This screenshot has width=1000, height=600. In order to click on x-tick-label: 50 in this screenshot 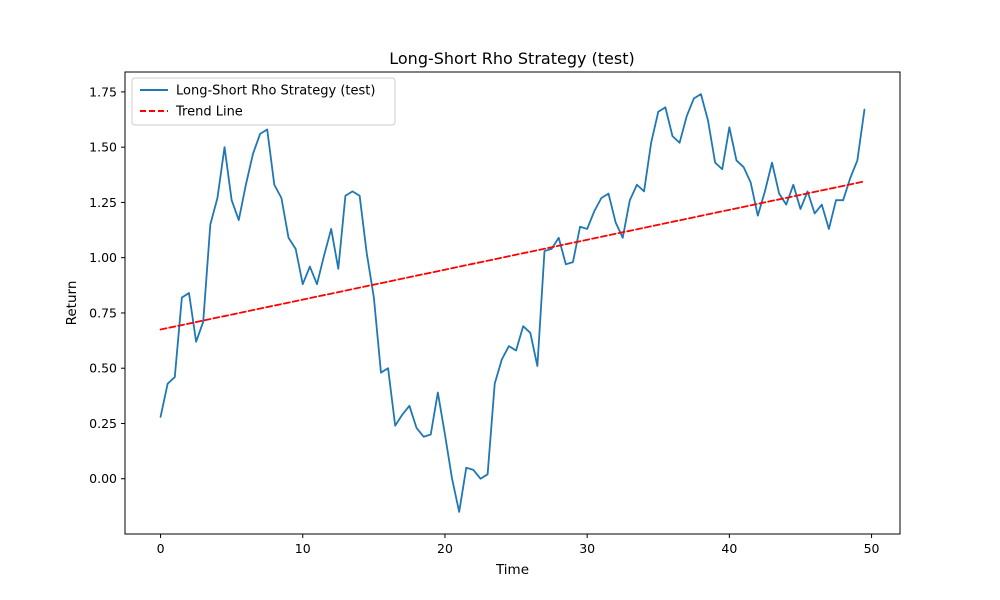, I will do `click(872, 548)`.